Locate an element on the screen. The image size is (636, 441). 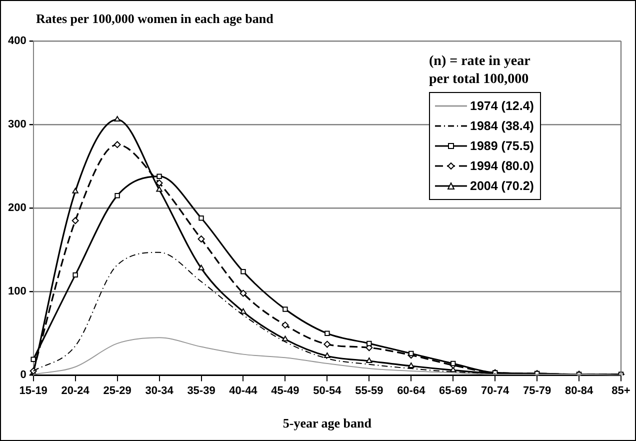
legend-title: (n) = rate in year per total 100,000 is located at coordinates (480, 71).